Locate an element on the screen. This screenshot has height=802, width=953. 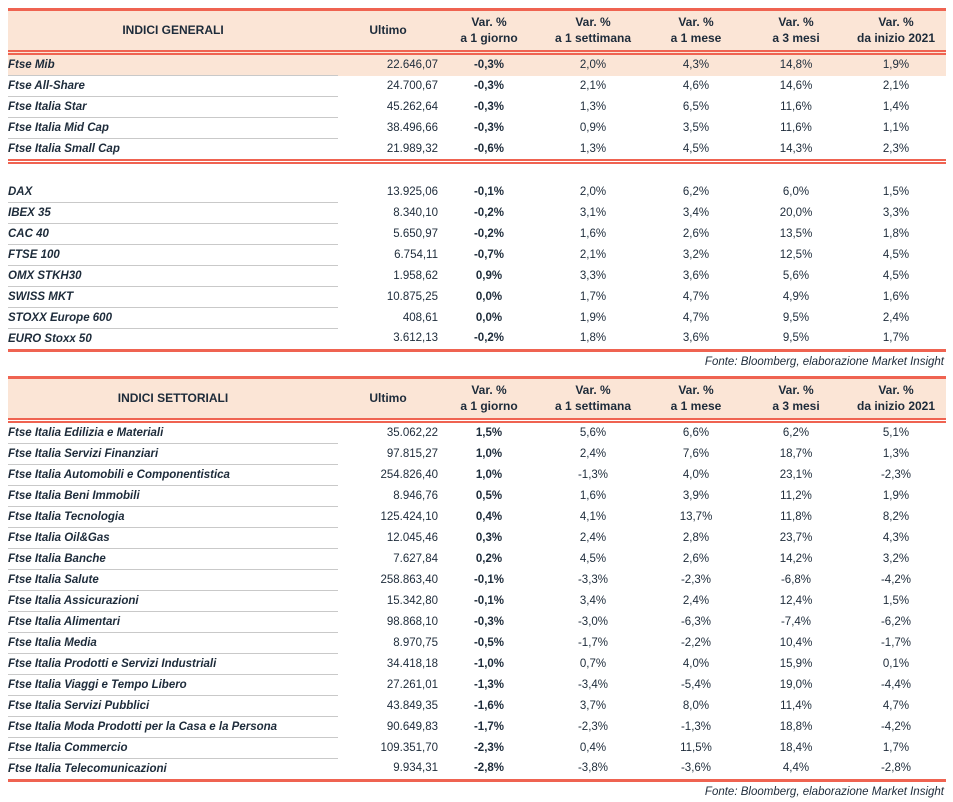
var-value-3: 4,5% is located at coordinates (696, 148).